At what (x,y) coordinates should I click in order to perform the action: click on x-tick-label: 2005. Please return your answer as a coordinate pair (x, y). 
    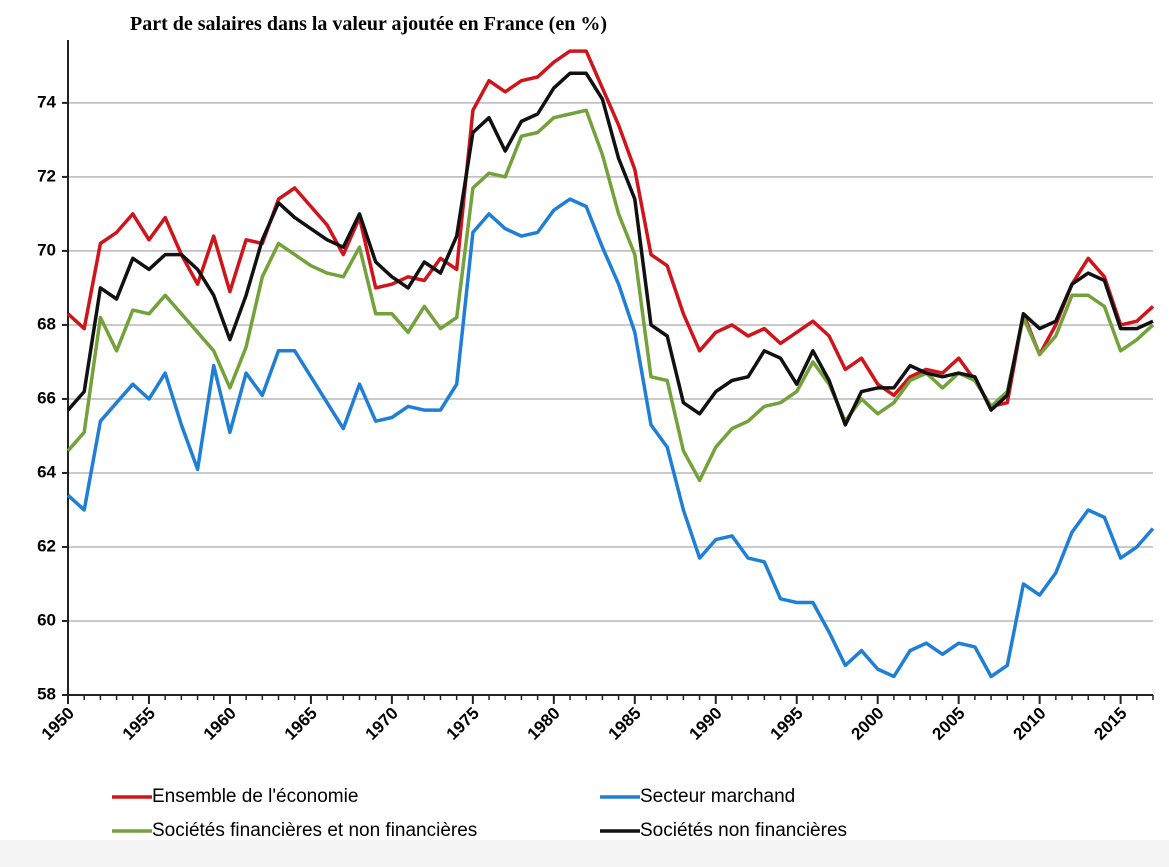
    Looking at the image, I should click on (948, 724).